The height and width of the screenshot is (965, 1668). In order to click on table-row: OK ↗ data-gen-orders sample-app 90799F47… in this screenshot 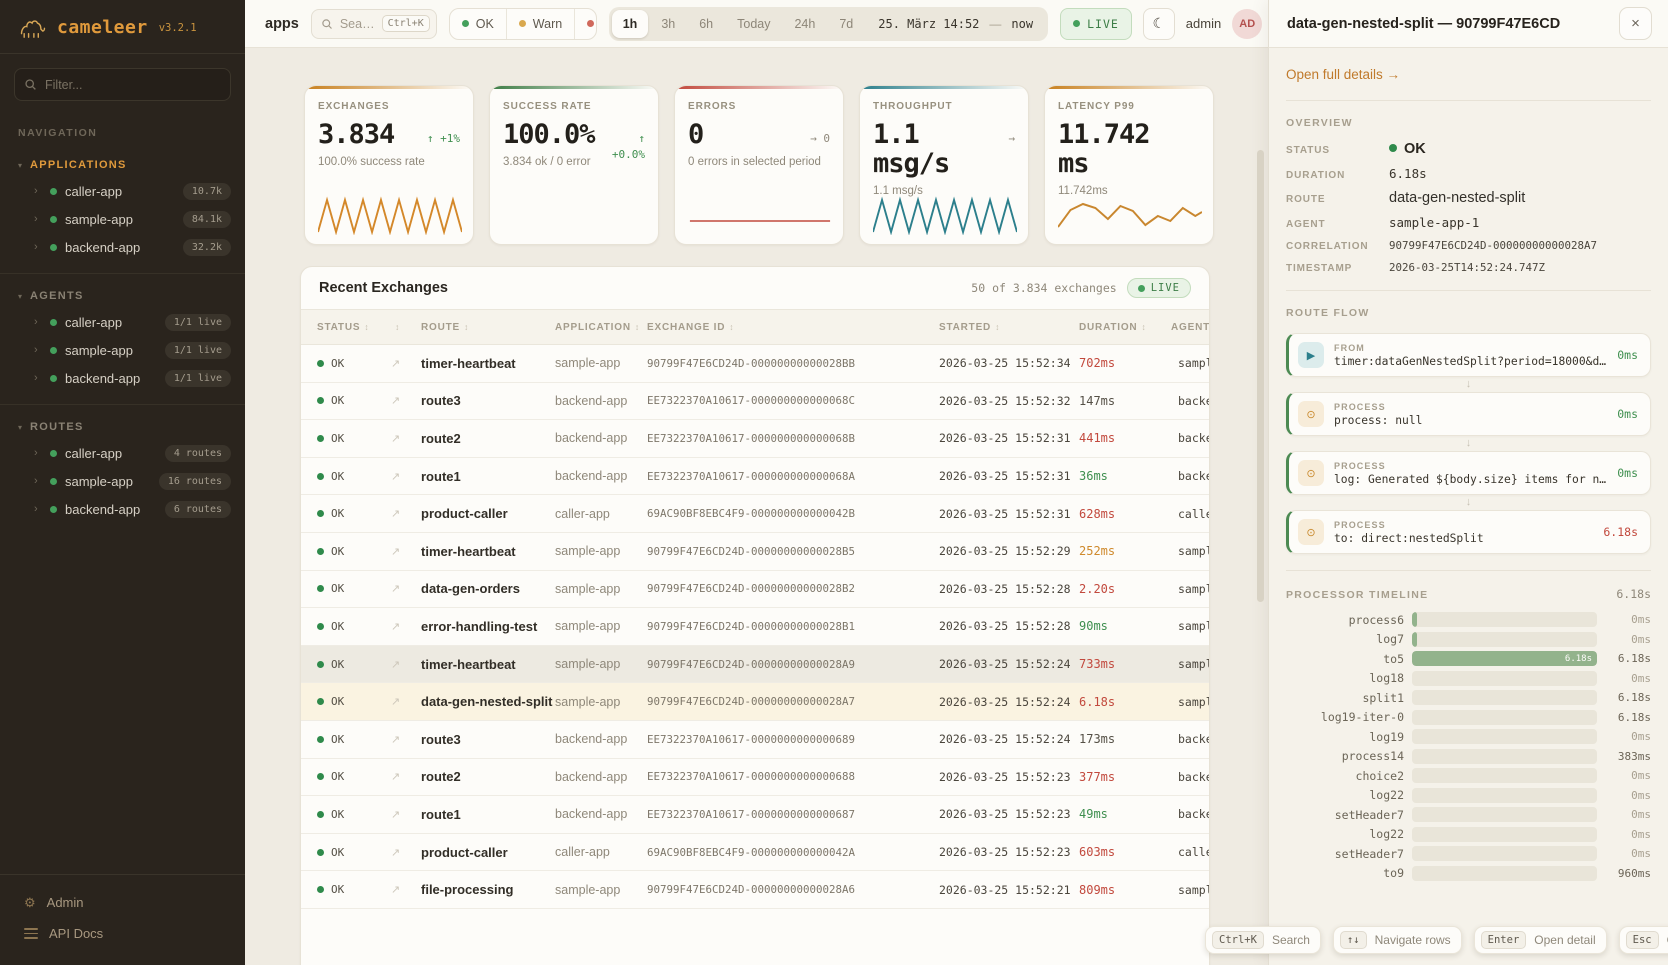, I will do `click(755, 590)`.